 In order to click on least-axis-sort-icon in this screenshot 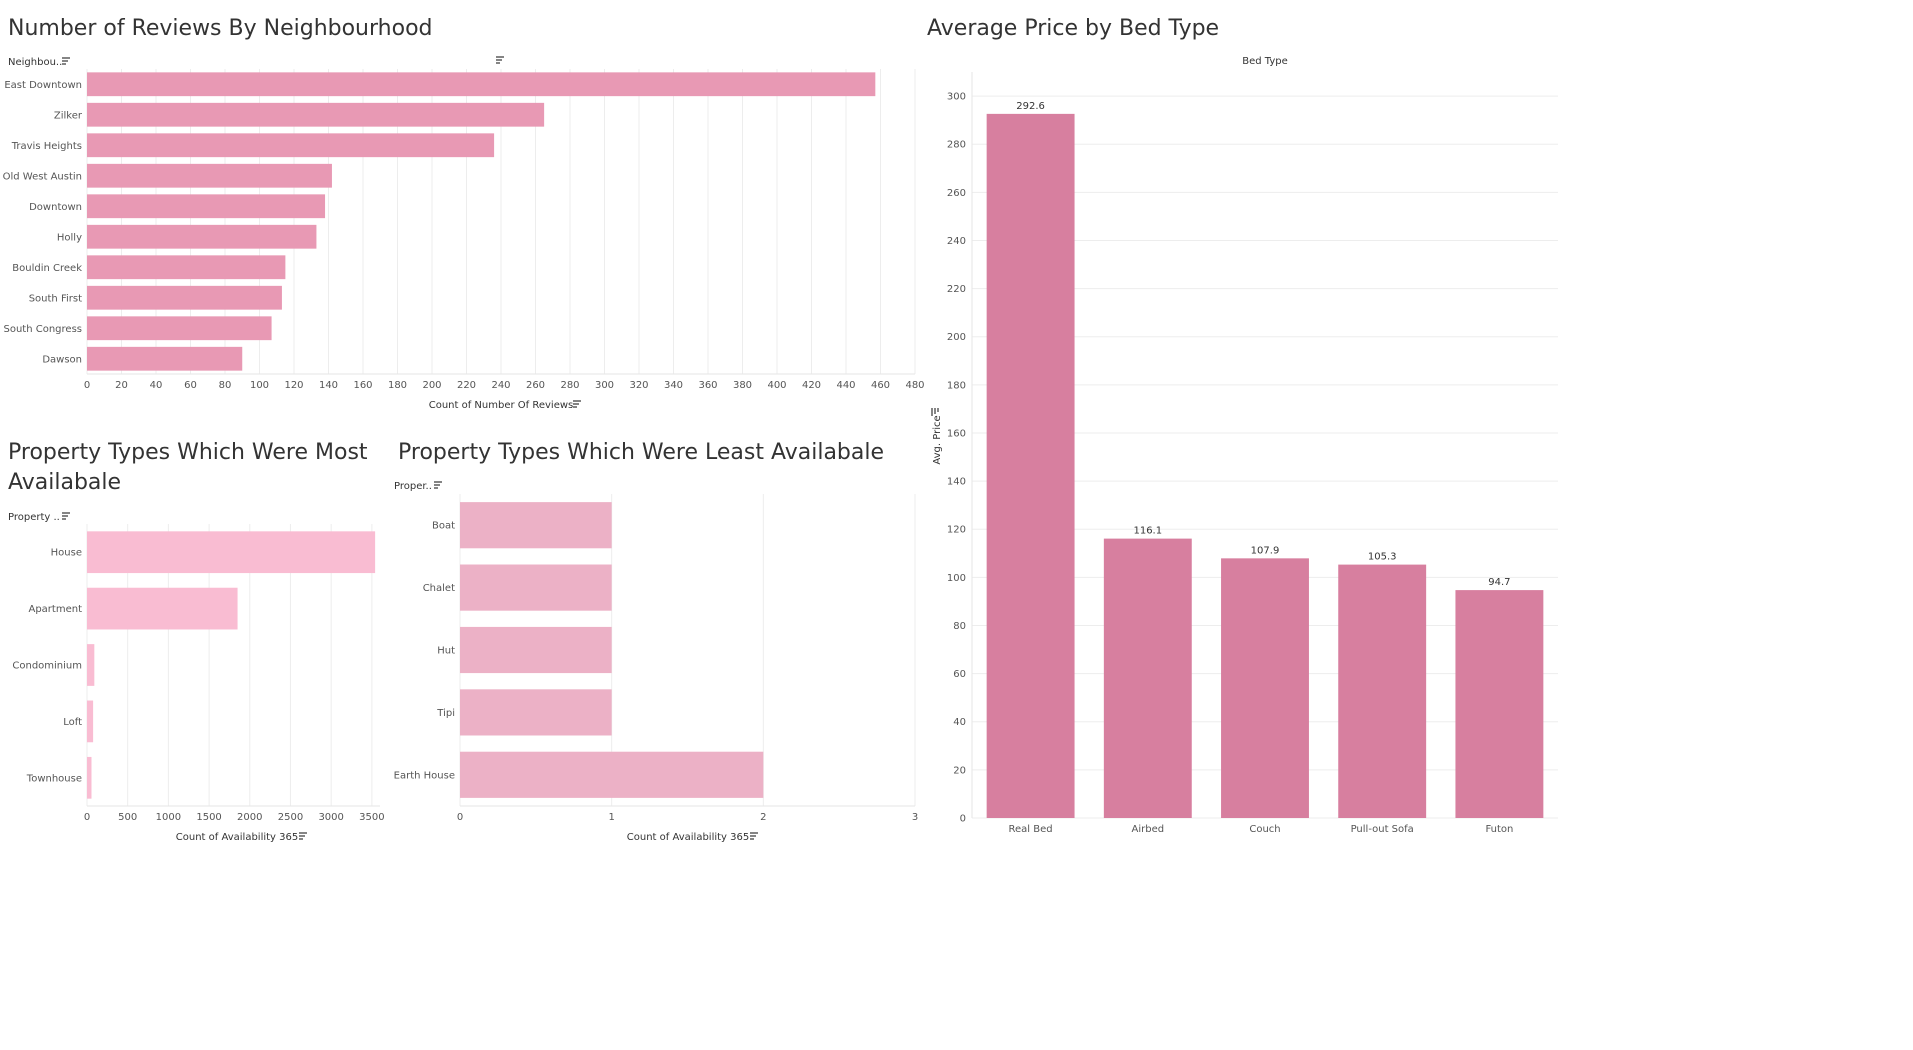, I will do `click(754, 836)`.